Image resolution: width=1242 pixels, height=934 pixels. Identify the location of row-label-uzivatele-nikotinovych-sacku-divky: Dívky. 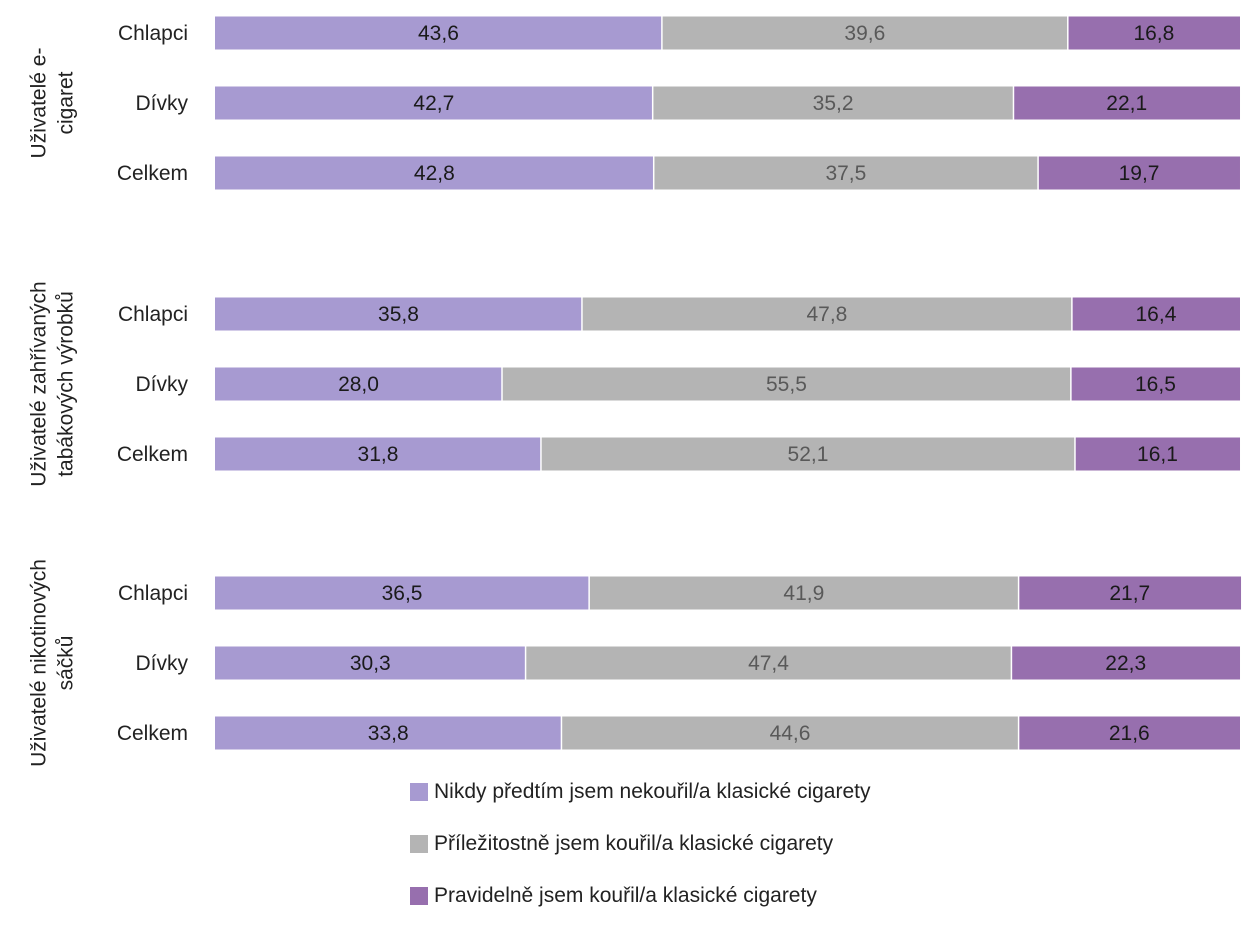
(162, 663).